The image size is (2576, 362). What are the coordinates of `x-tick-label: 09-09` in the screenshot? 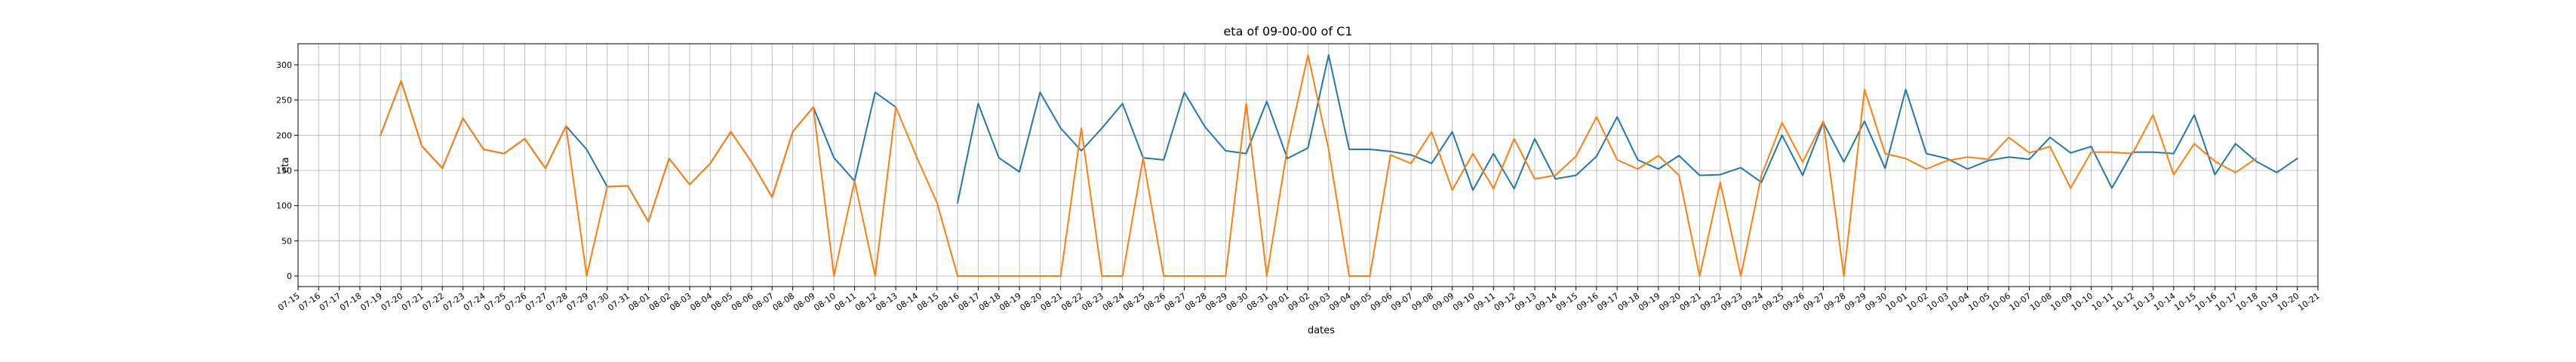 It's located at (1443, 302).